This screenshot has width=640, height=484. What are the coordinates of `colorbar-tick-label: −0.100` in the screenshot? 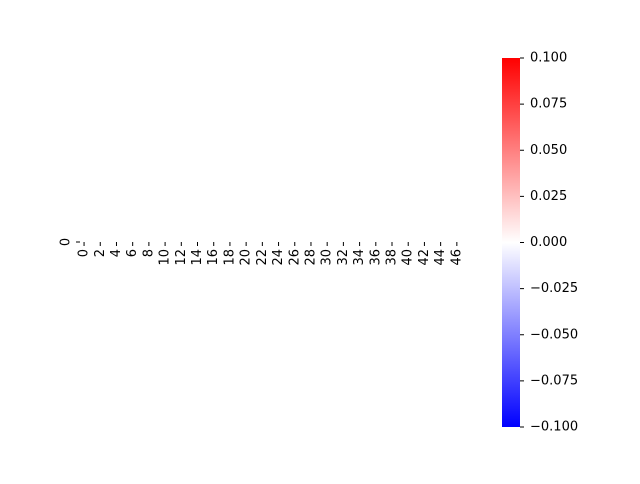 It's located at (554, 427).